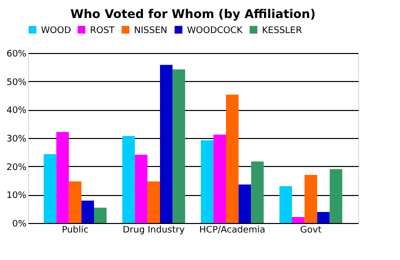 The image size is (400, 260). I want to click on legend-label: WOOD, so click(56, 31).